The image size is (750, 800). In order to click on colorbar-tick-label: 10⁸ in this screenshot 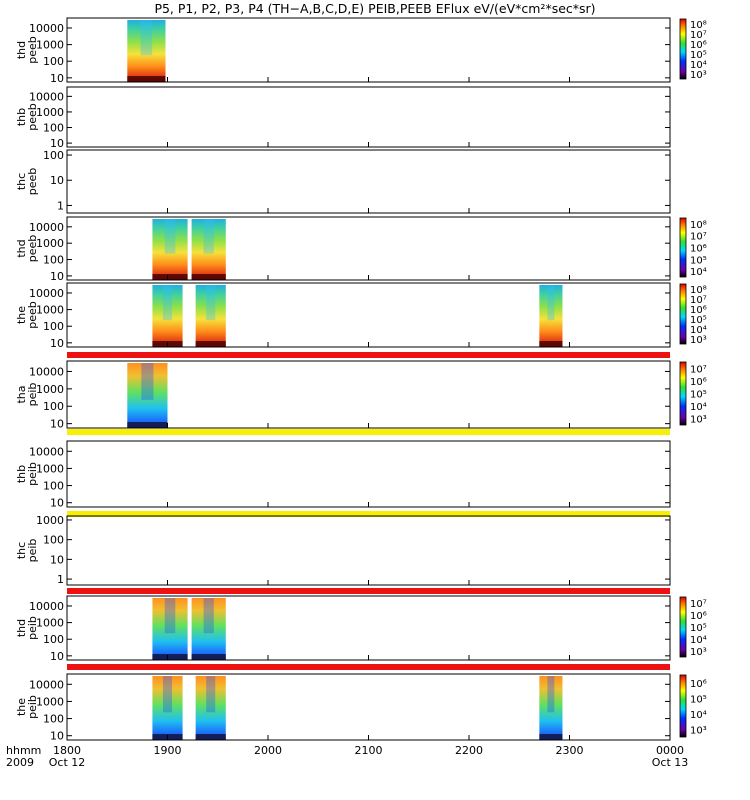, I will do `click(698, 290)`.